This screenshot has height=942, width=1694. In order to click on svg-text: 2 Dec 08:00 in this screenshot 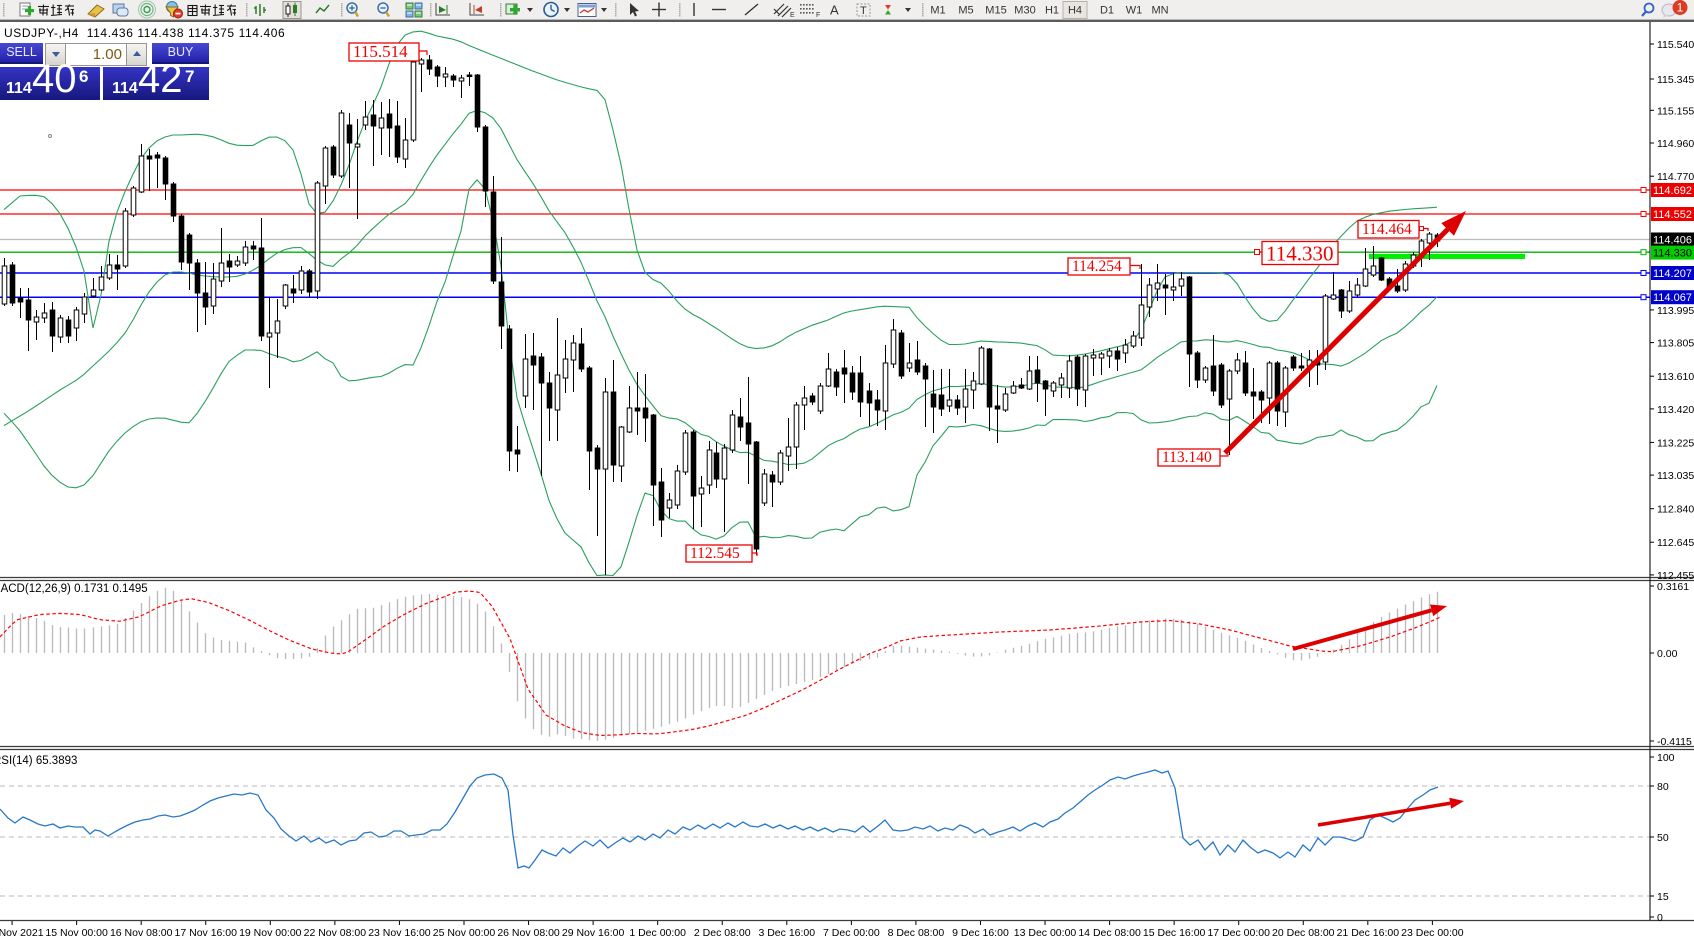, I will do `click(722, 933)`.